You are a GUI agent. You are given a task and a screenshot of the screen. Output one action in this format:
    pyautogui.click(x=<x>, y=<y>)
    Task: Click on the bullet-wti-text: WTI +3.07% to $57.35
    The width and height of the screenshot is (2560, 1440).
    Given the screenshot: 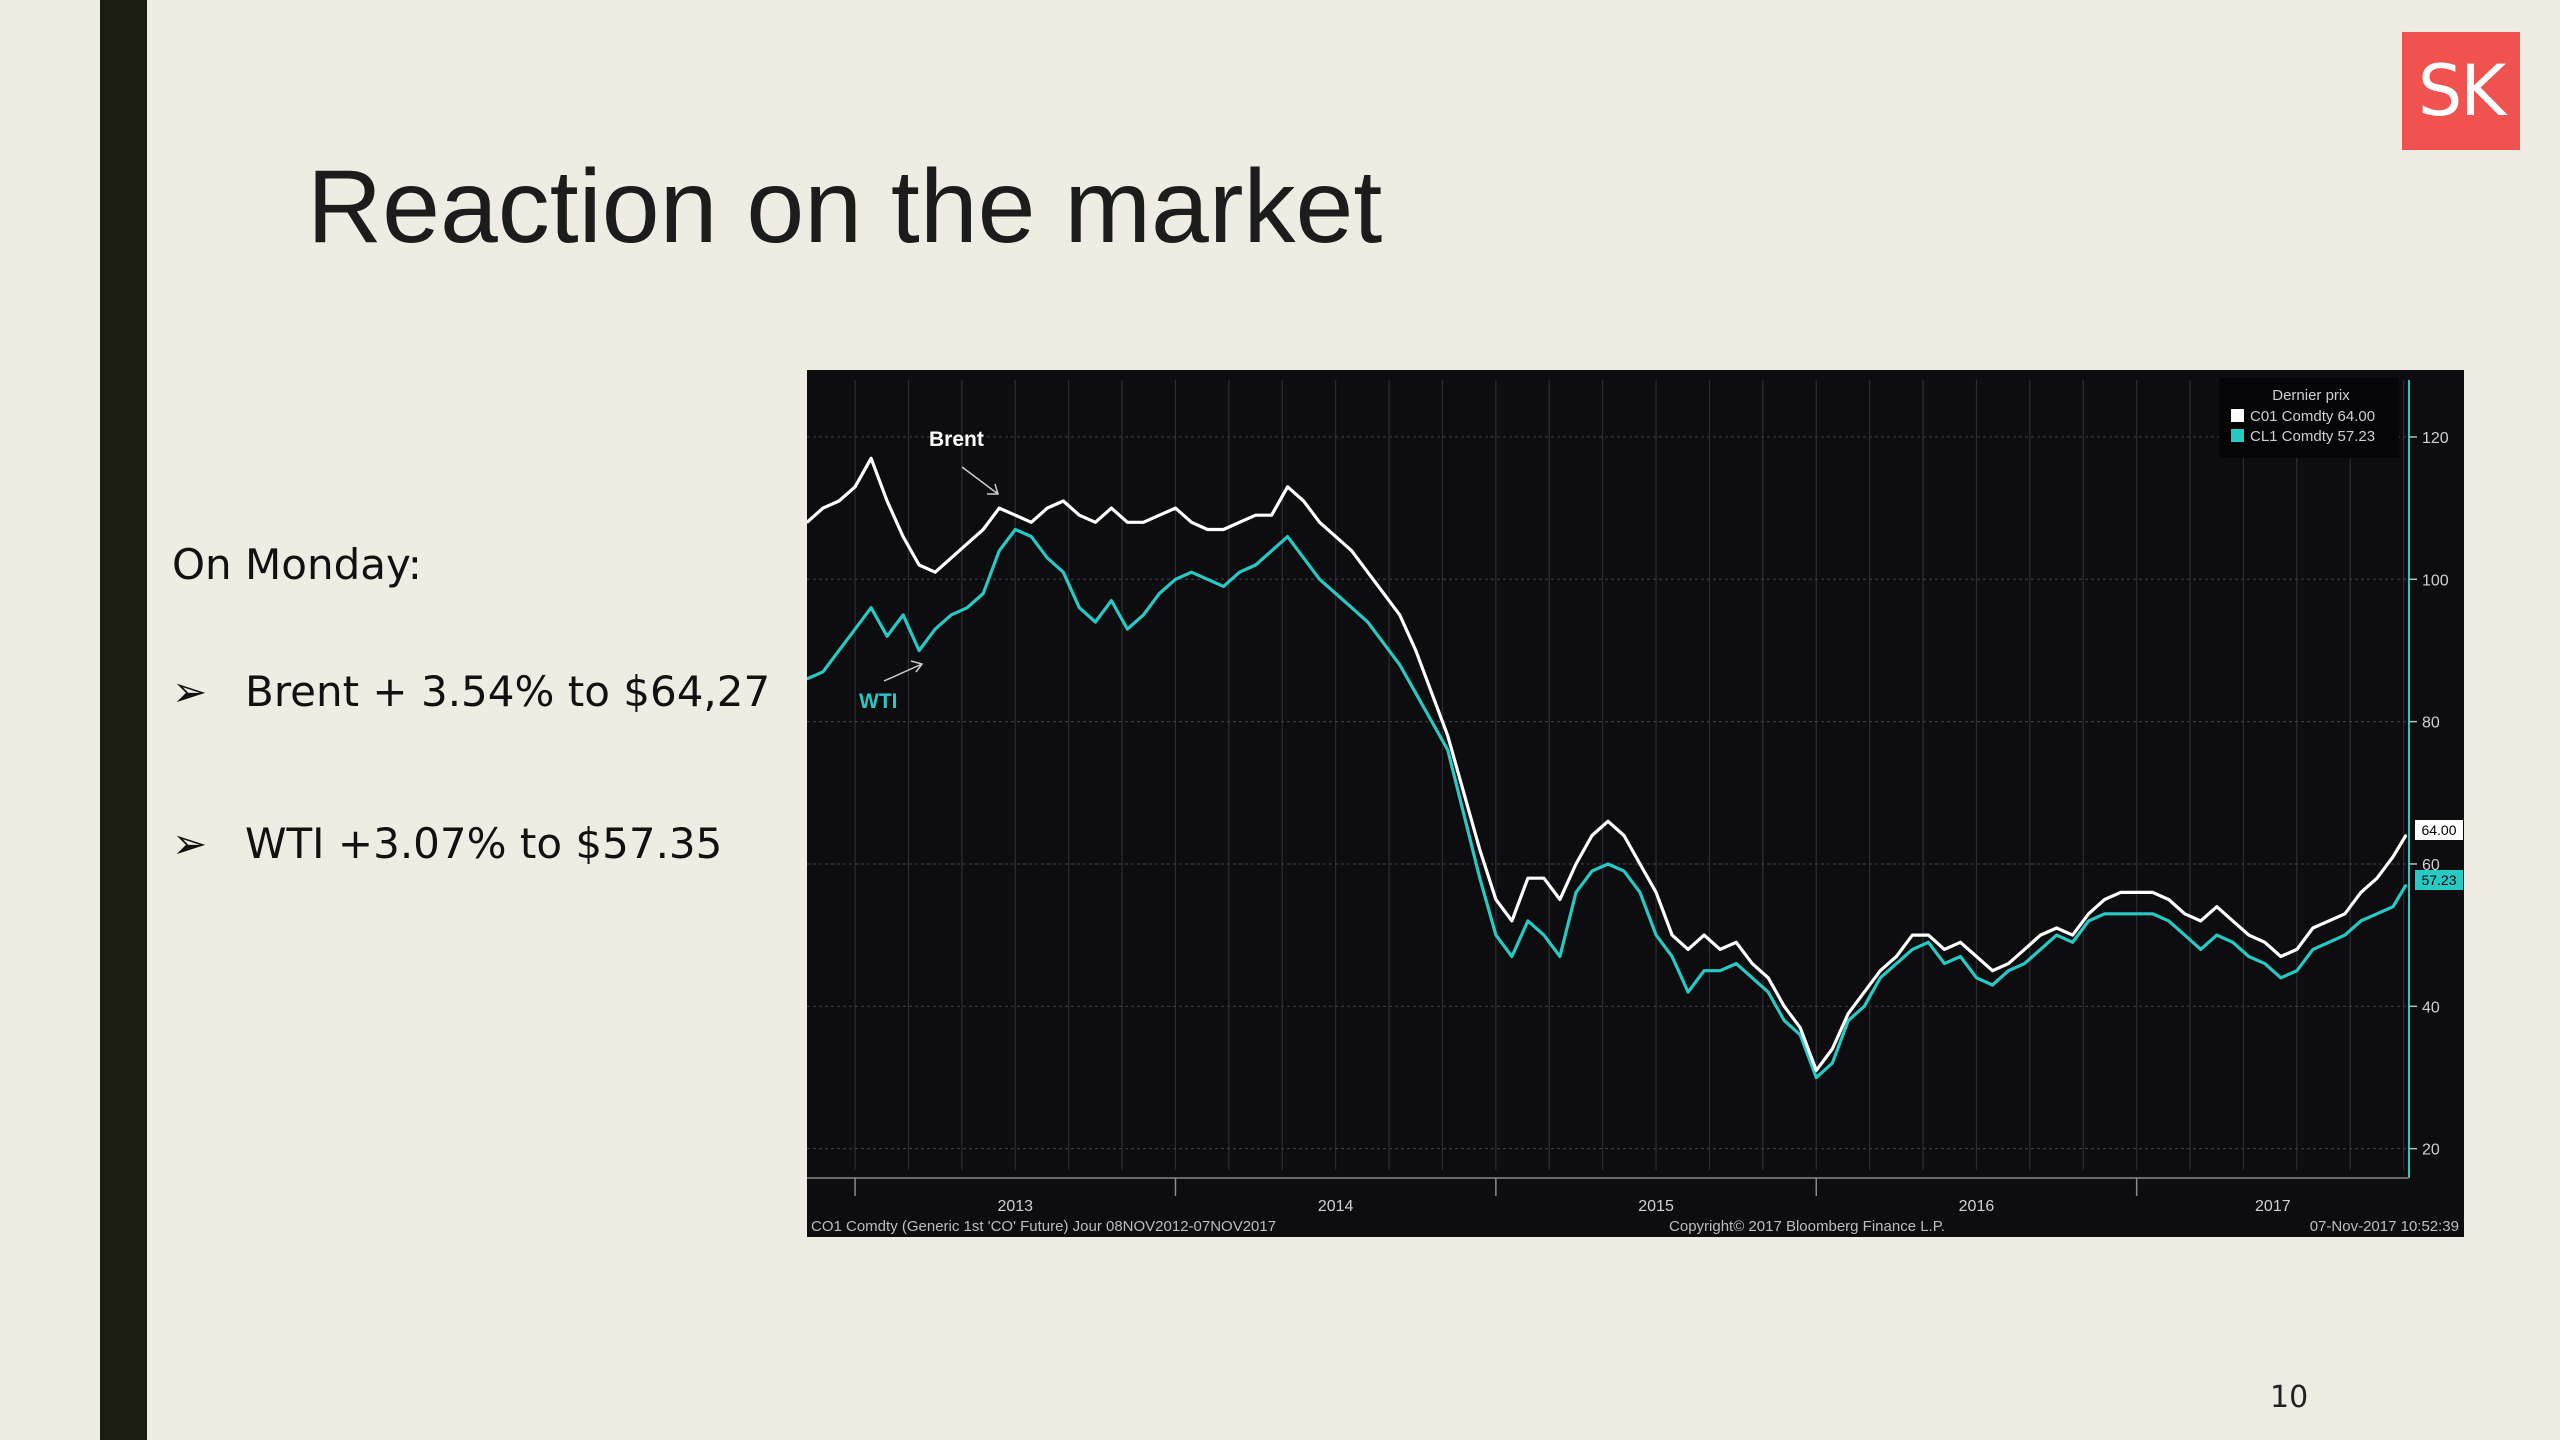 What is the action you would take?
    pyautogui.click(x=484, y=843)
    